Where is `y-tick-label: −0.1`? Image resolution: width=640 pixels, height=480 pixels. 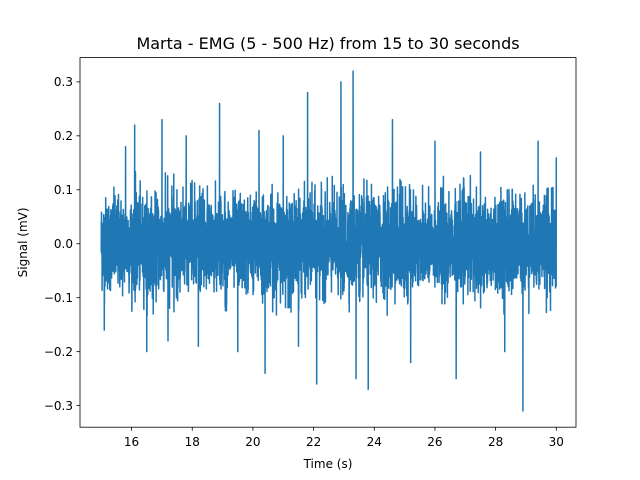 y-tick-label: −0.1 is located at coordinates (58, 298).